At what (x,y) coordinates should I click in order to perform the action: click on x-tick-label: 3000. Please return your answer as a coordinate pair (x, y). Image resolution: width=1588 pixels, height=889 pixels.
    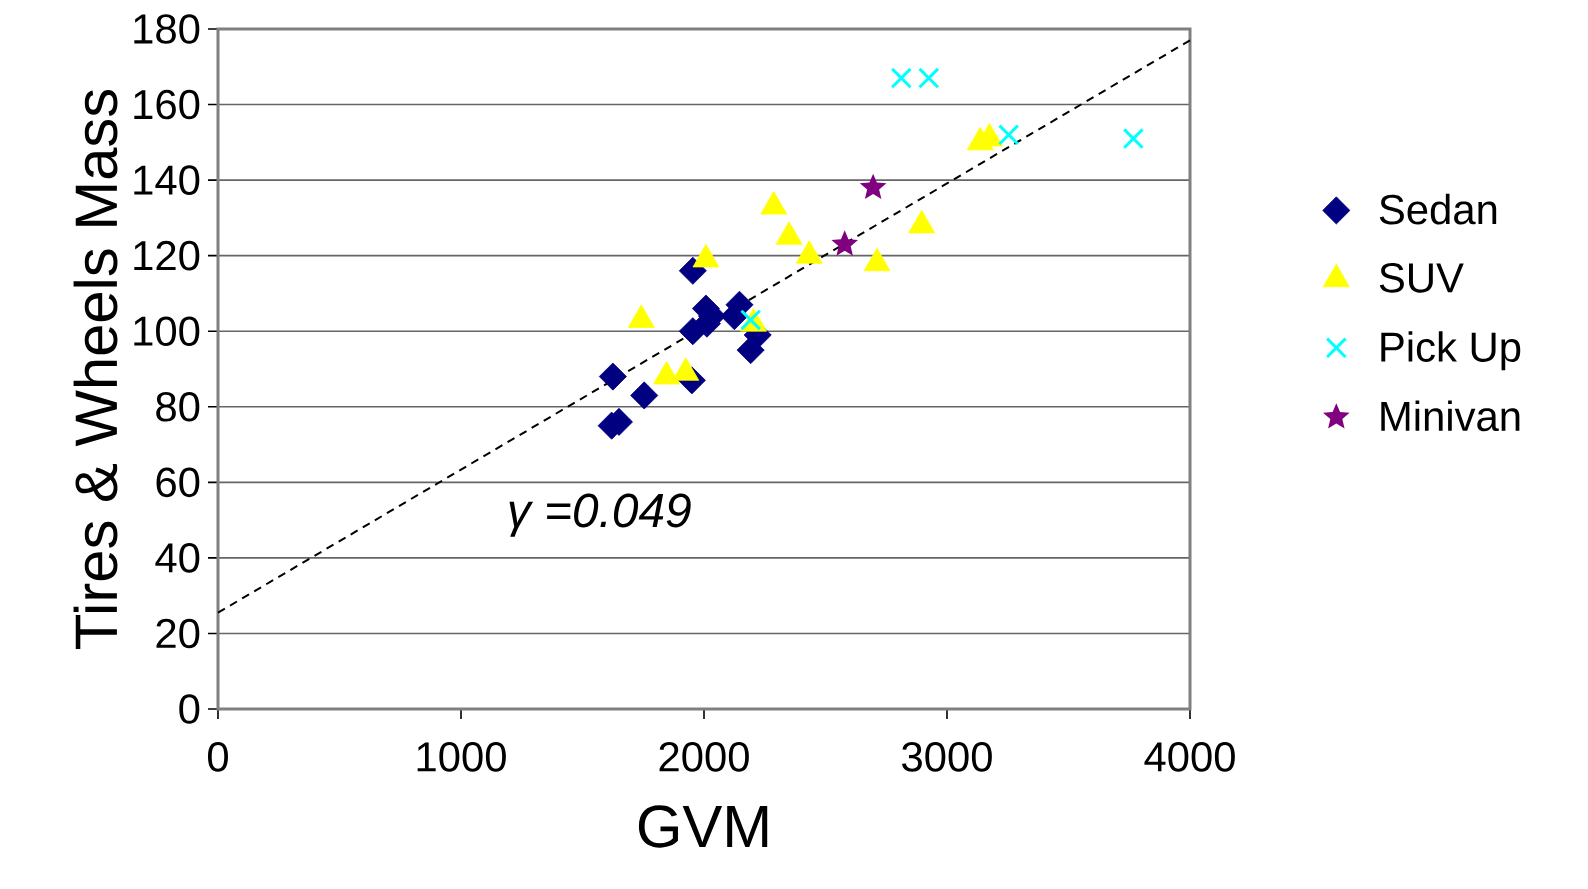
    Looking at the image, I should click on (947, 757).